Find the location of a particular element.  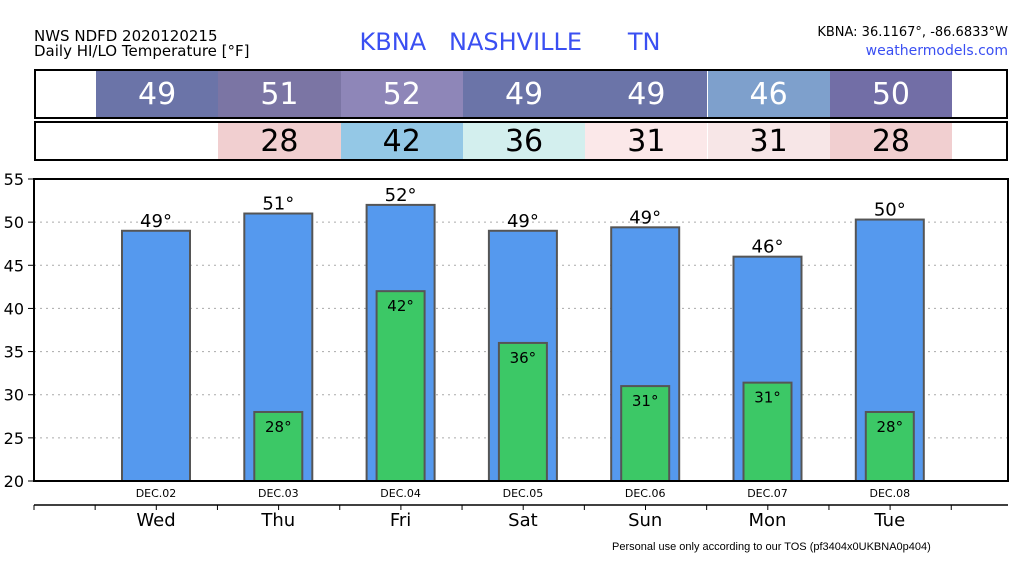

high-temperature-strip: 49 51 52 49 49 46 50 is located at coordinates (521, 94).